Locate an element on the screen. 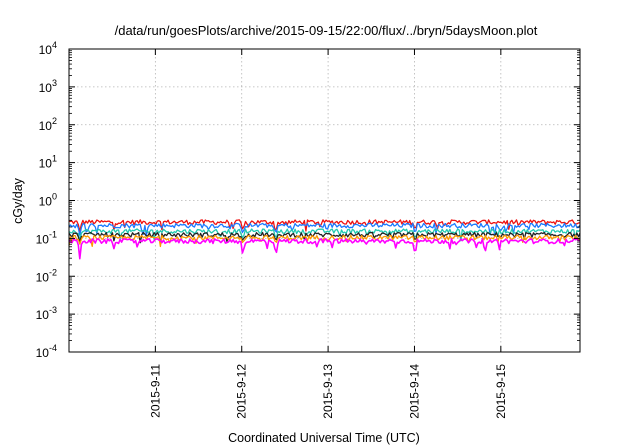  y-axis-label: cGy/day is located at coordinates (18, 200).